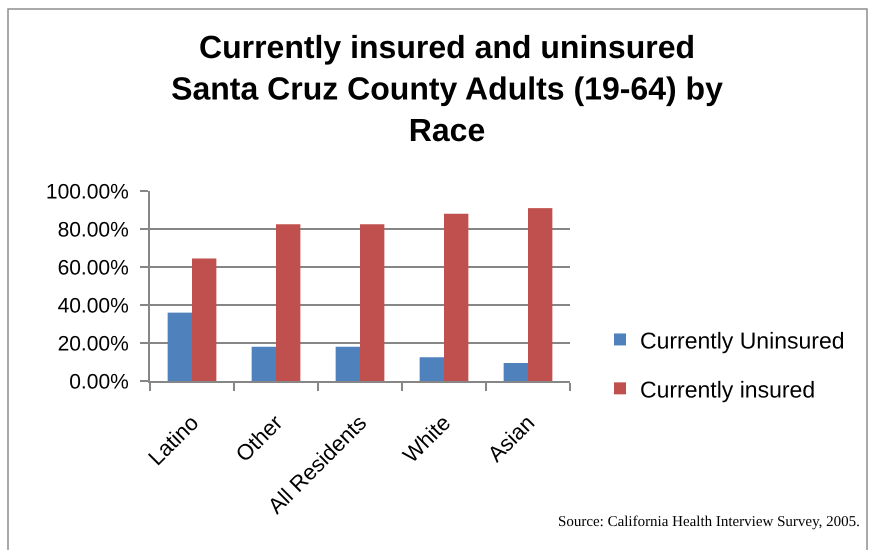 Image resolution: width=870 pixels, height=550 pixels. I want to click on y-tick-label: 40.00%, so click(93, 306).